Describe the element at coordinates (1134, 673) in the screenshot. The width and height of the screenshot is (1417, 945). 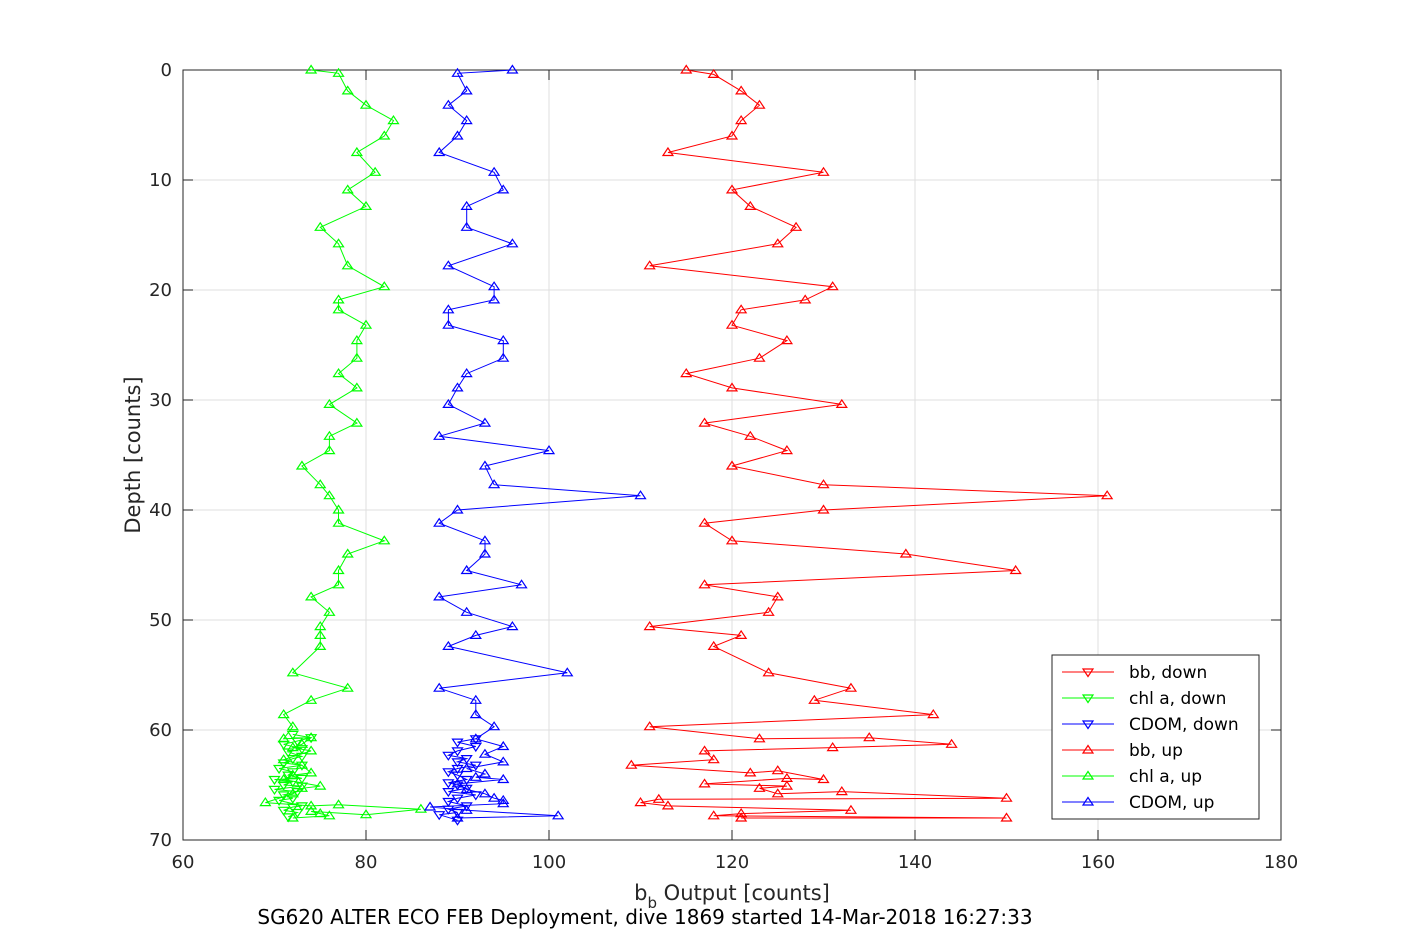
I see `legend-entry: bb, down` at that location.